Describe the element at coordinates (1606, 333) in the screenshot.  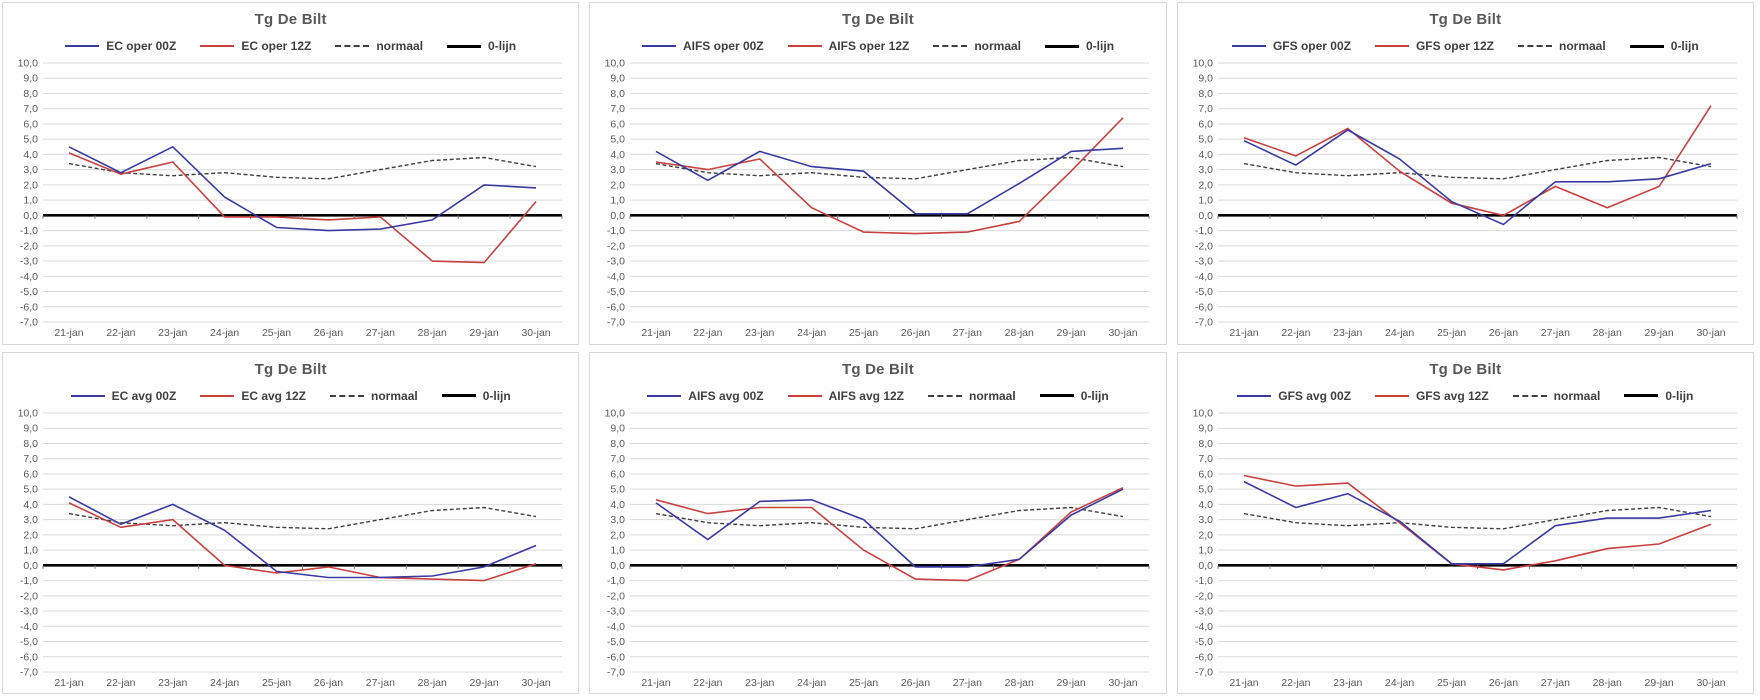
I see `svg-text: 28-jan` at that location.